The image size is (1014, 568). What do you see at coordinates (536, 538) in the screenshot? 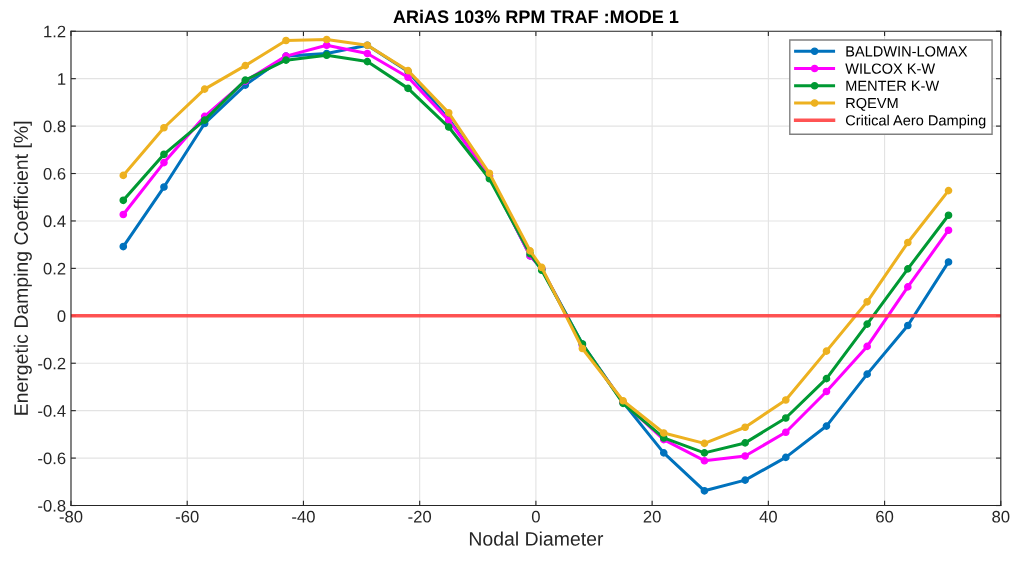
I see `x-axis-title: Nodal Diameter` at bounding box center [536, 538].